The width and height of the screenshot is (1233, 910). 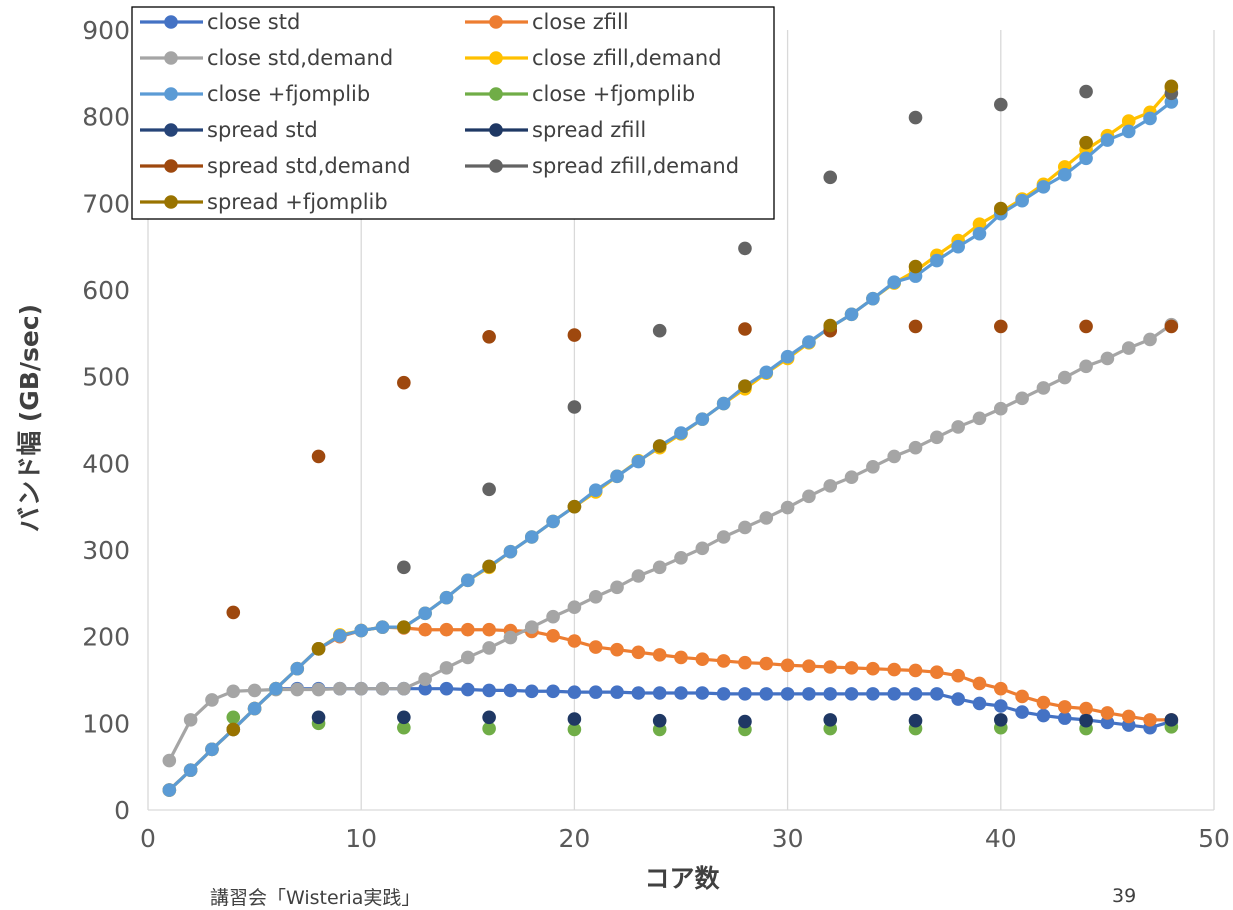 I want to click on legend-item-3: close zfill,demand, so click(x=593, y=58).